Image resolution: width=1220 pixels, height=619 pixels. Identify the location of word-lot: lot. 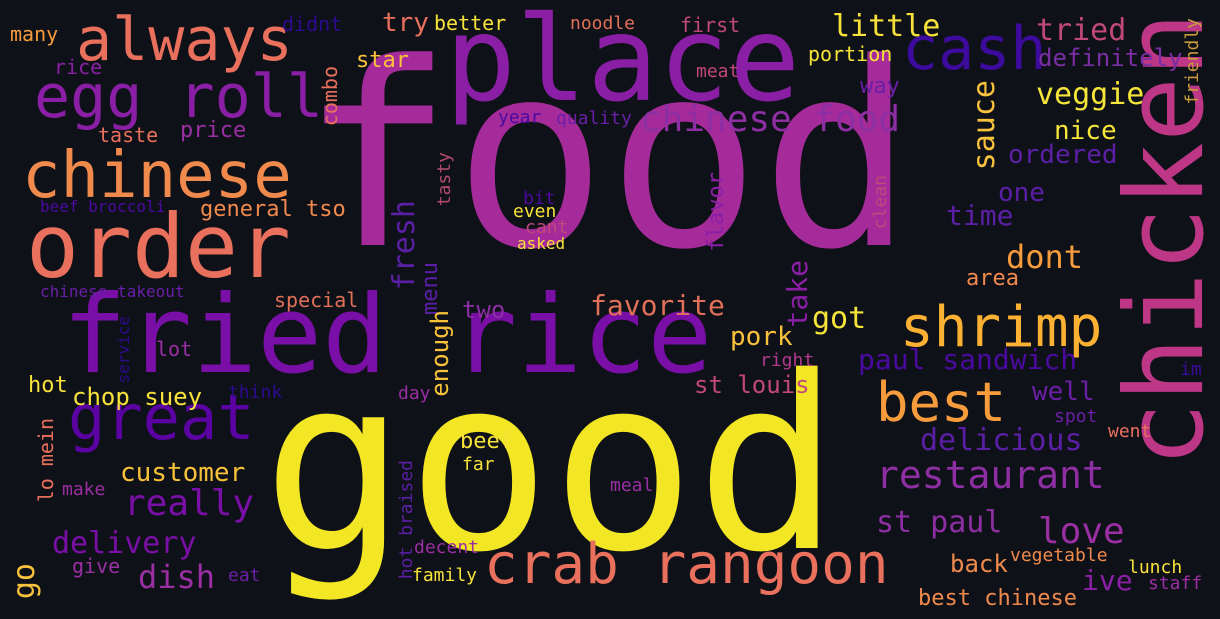
(174, 349).